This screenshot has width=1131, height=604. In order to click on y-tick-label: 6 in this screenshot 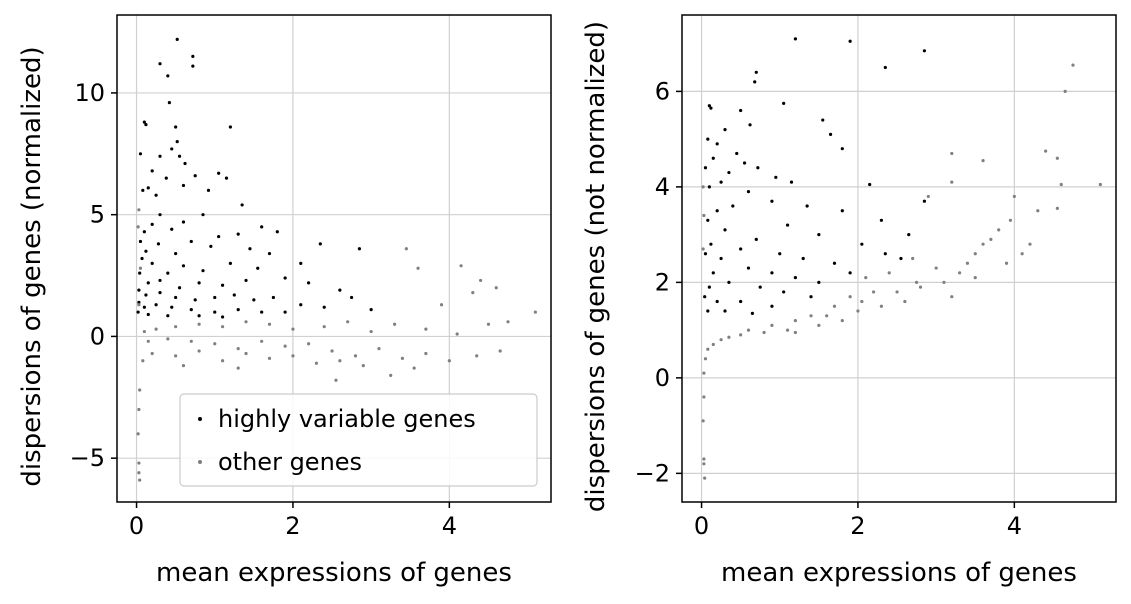, I will do `click(662, 91)`.